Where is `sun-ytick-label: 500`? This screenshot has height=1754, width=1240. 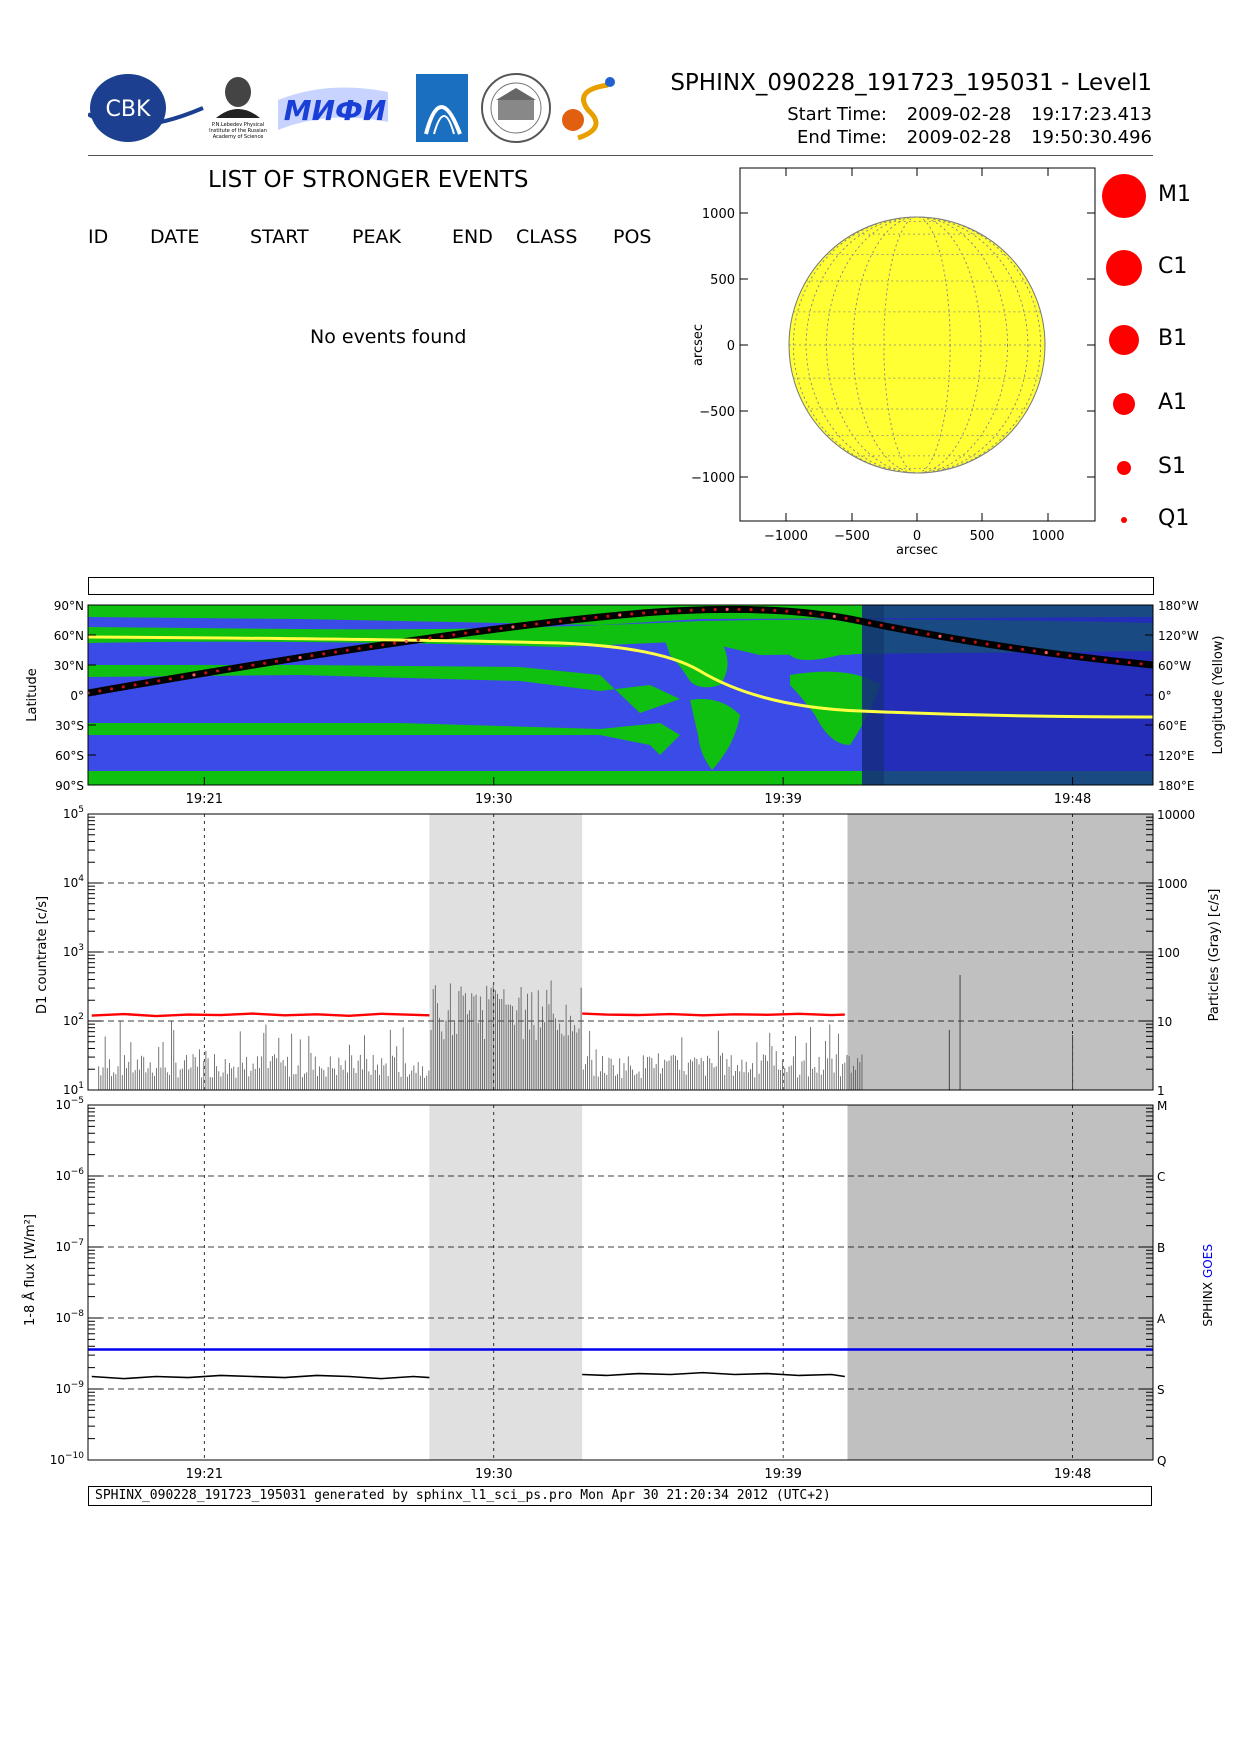
sun-ytick-label: 500 is located at coordinates (722, 280).